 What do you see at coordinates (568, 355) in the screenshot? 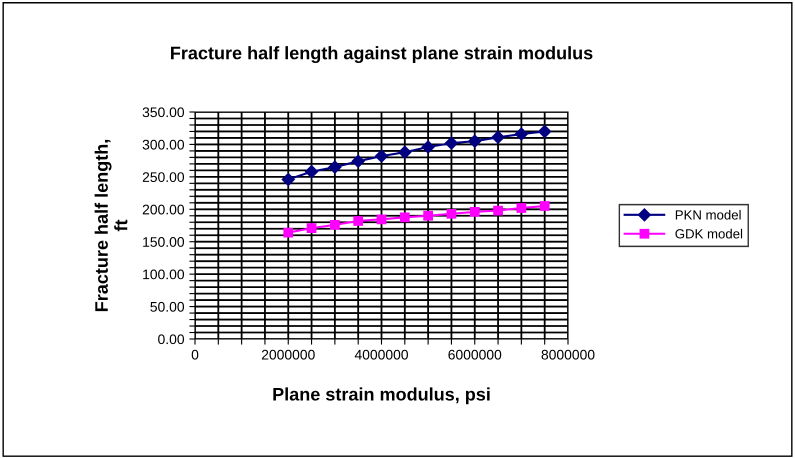
I see `x-tick-label: 8000000` at bounding box center [568, 355].